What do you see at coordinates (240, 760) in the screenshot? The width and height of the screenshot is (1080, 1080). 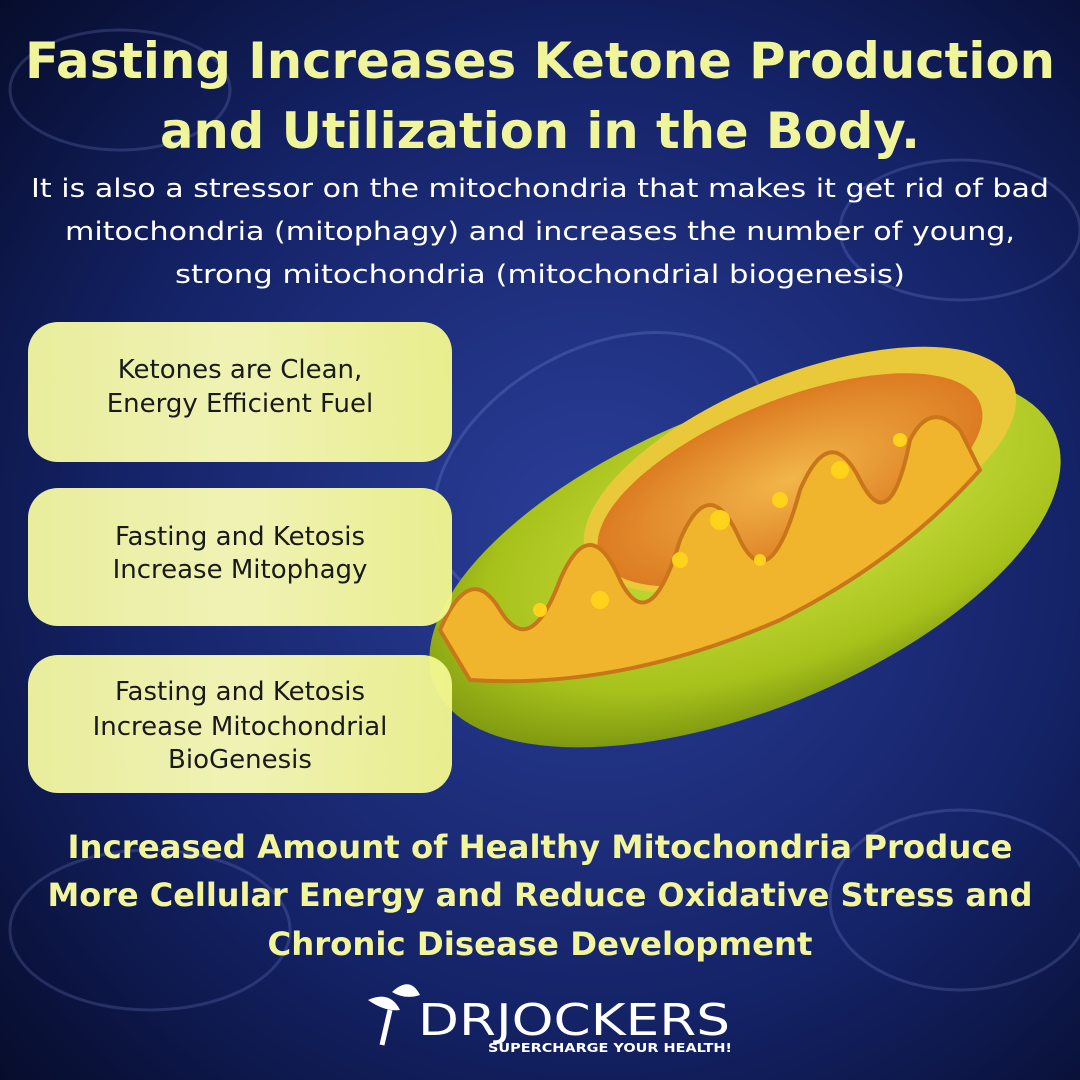 I see `box-text: BioGenesis` at bounding box center [240, 760].